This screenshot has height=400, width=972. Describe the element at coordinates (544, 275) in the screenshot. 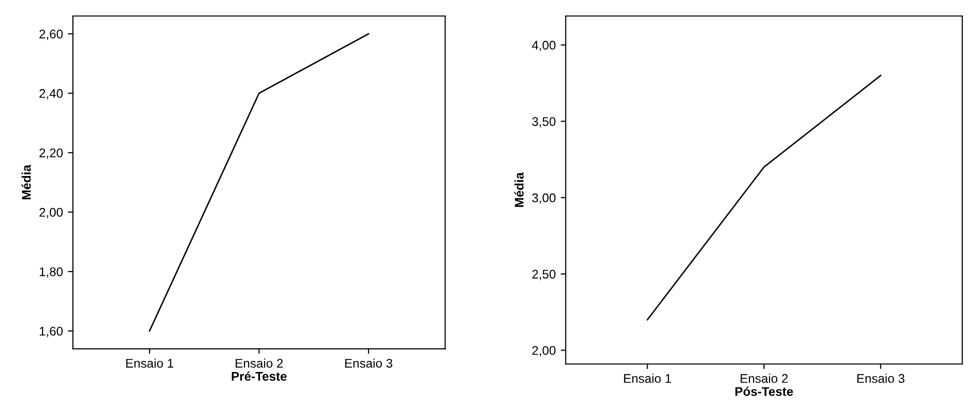

I see `y-tick-label: 2,50` at that location.